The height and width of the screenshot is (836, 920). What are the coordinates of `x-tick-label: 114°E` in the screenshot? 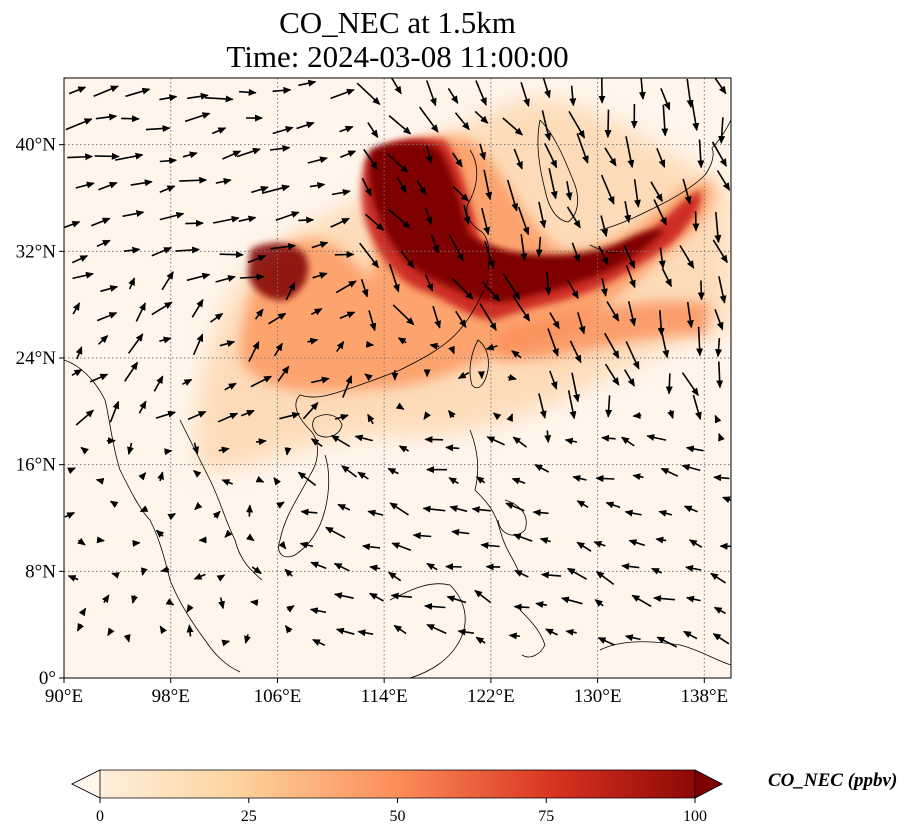 It's located at (384, 696).